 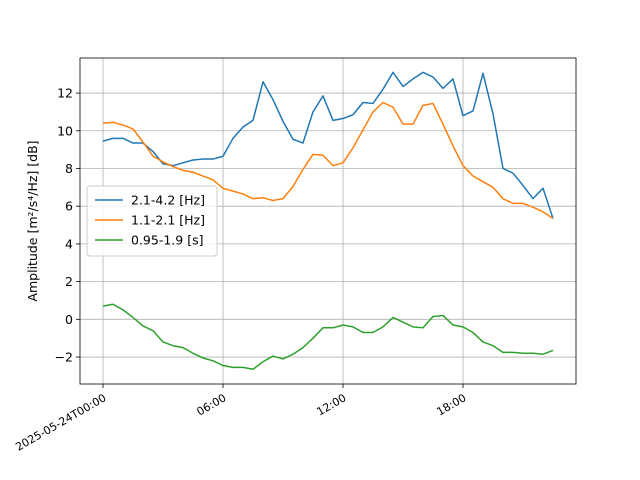 What do you see at coordinates (212, 404) in the screenshot?
I see `x-tick-label: 06:00` at bounding box center [212, 404].